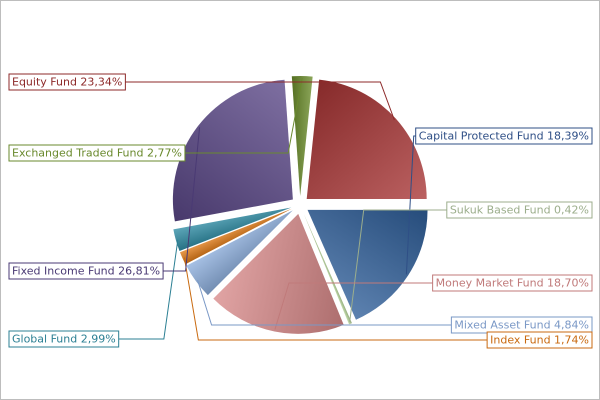 Image resolution: width=600 pixels, height=400 pixels. I want to click on slice-label-box-global-fund, so click(64, 339).